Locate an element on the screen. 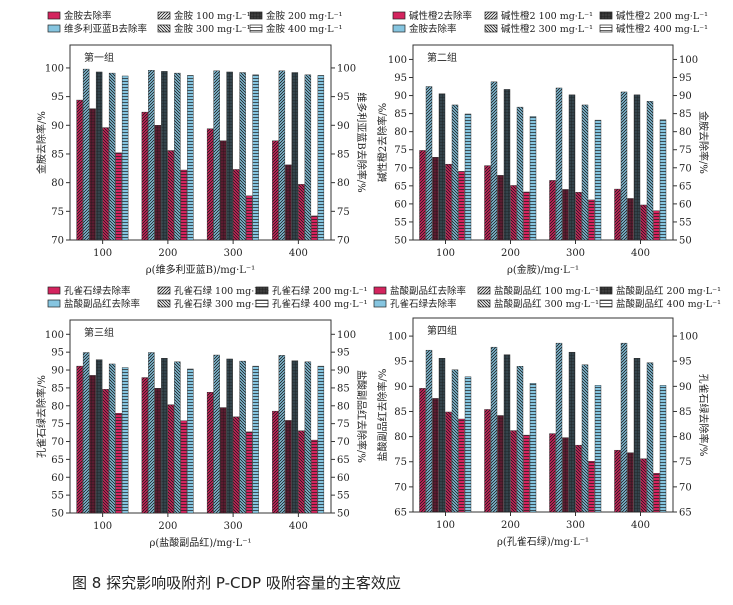  legend-label: 孔雀石绿 400 mg·L⁻¹ is located at coordinates (320, 304).